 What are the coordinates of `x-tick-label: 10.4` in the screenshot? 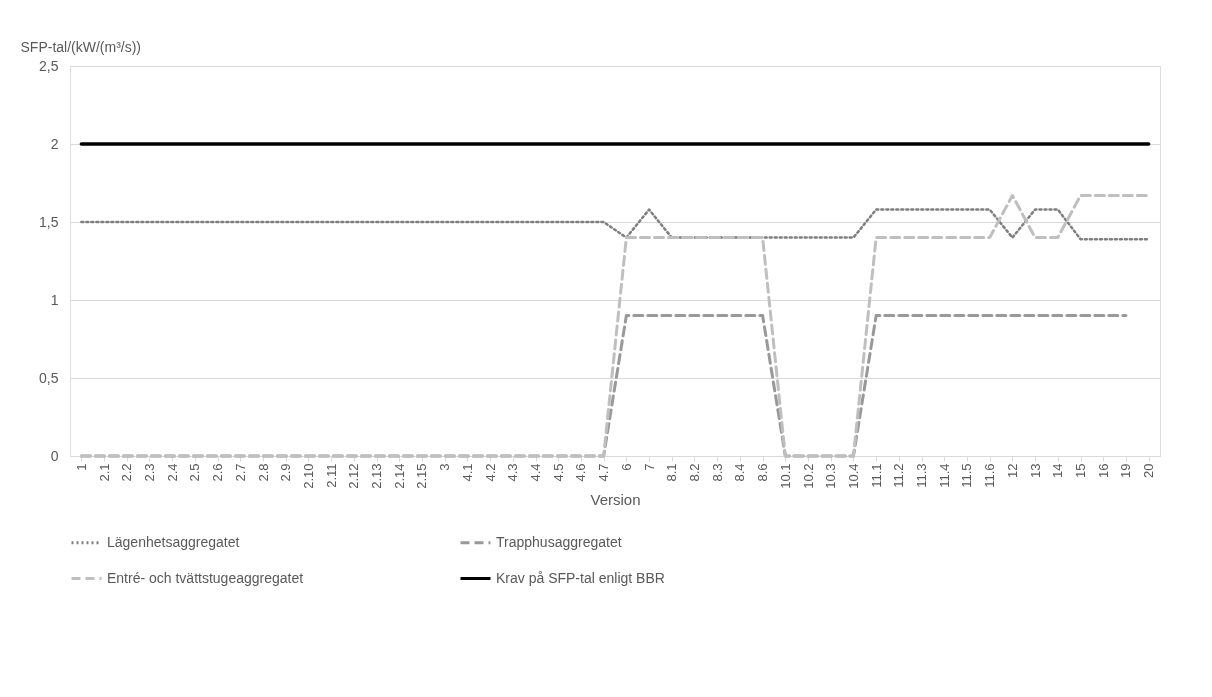 It's located at (853, 476).